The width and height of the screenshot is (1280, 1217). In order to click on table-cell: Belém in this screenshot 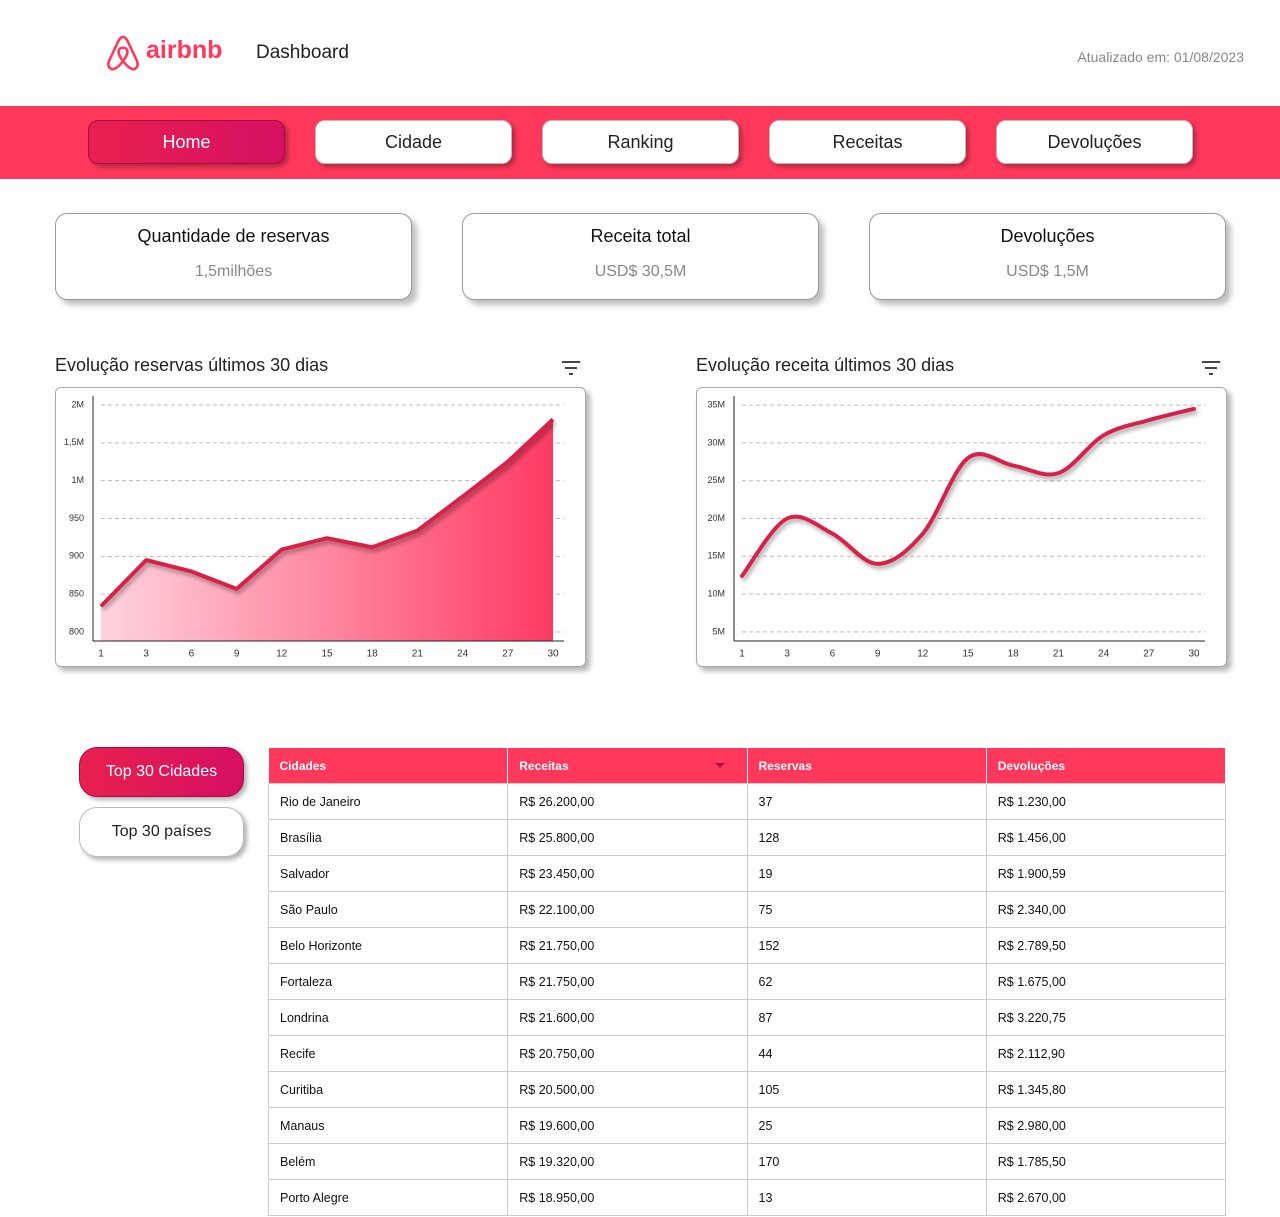, I will do `click(388, 1161)`.